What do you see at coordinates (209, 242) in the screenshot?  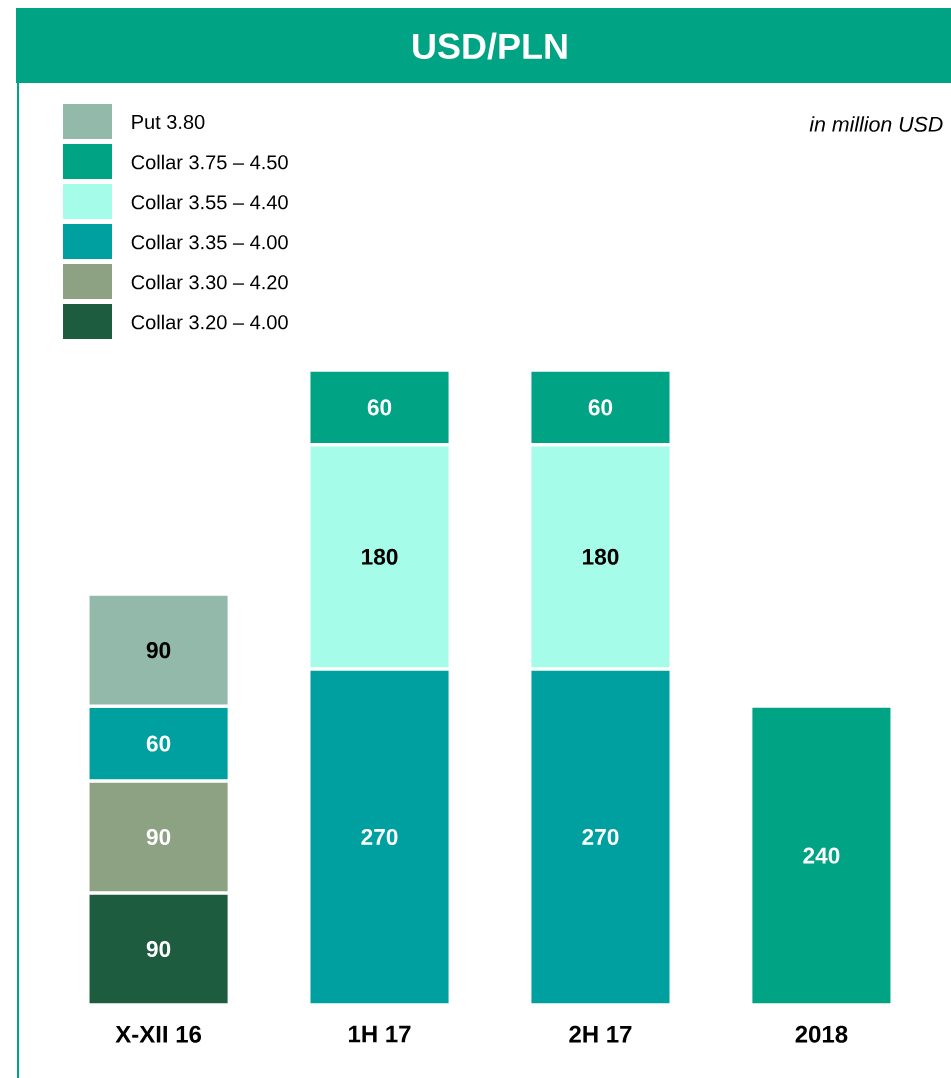 I see `legend-label: Collar 3.35 – 4.00` at bounding box center [209, 242].